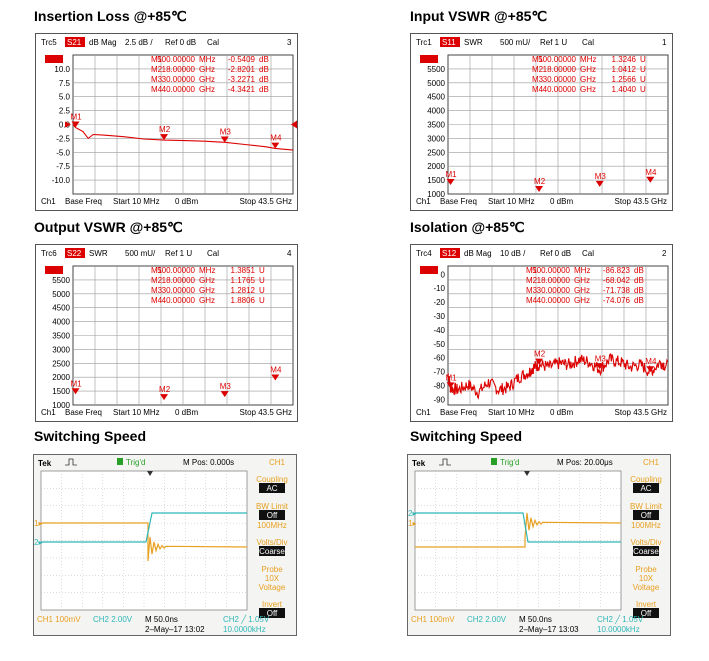 This screenshot has height=661, width=709. What do you see at coordinates (272, 515) in the screenshot?
I see `side-menu-value: Off` at bounding box center [272, 515].